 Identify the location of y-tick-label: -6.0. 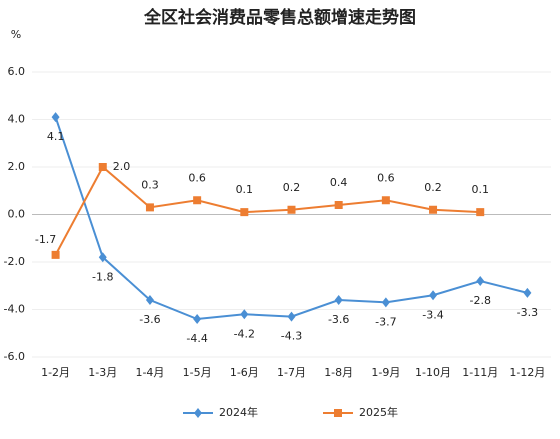
(14, 356).